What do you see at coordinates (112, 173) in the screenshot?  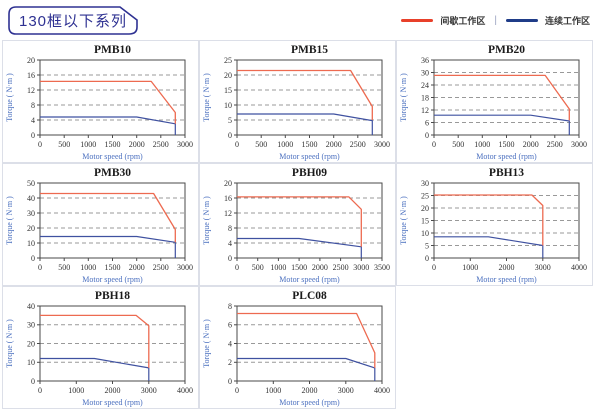 I see `chart-title: PMB30` at bounding box center [112, 173].